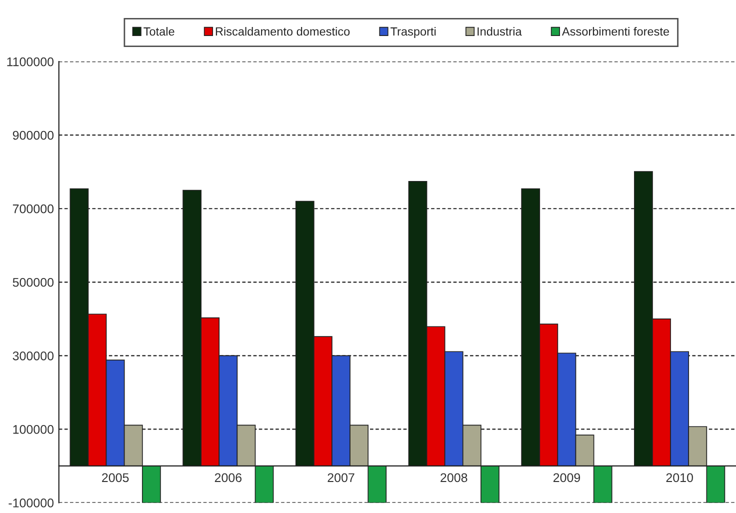 This screenshot has height=513, width=736. Describe the element at coordinates (283, 31) in the screenshot. I see `legend-label: Riscaldamento domestico` at that location.